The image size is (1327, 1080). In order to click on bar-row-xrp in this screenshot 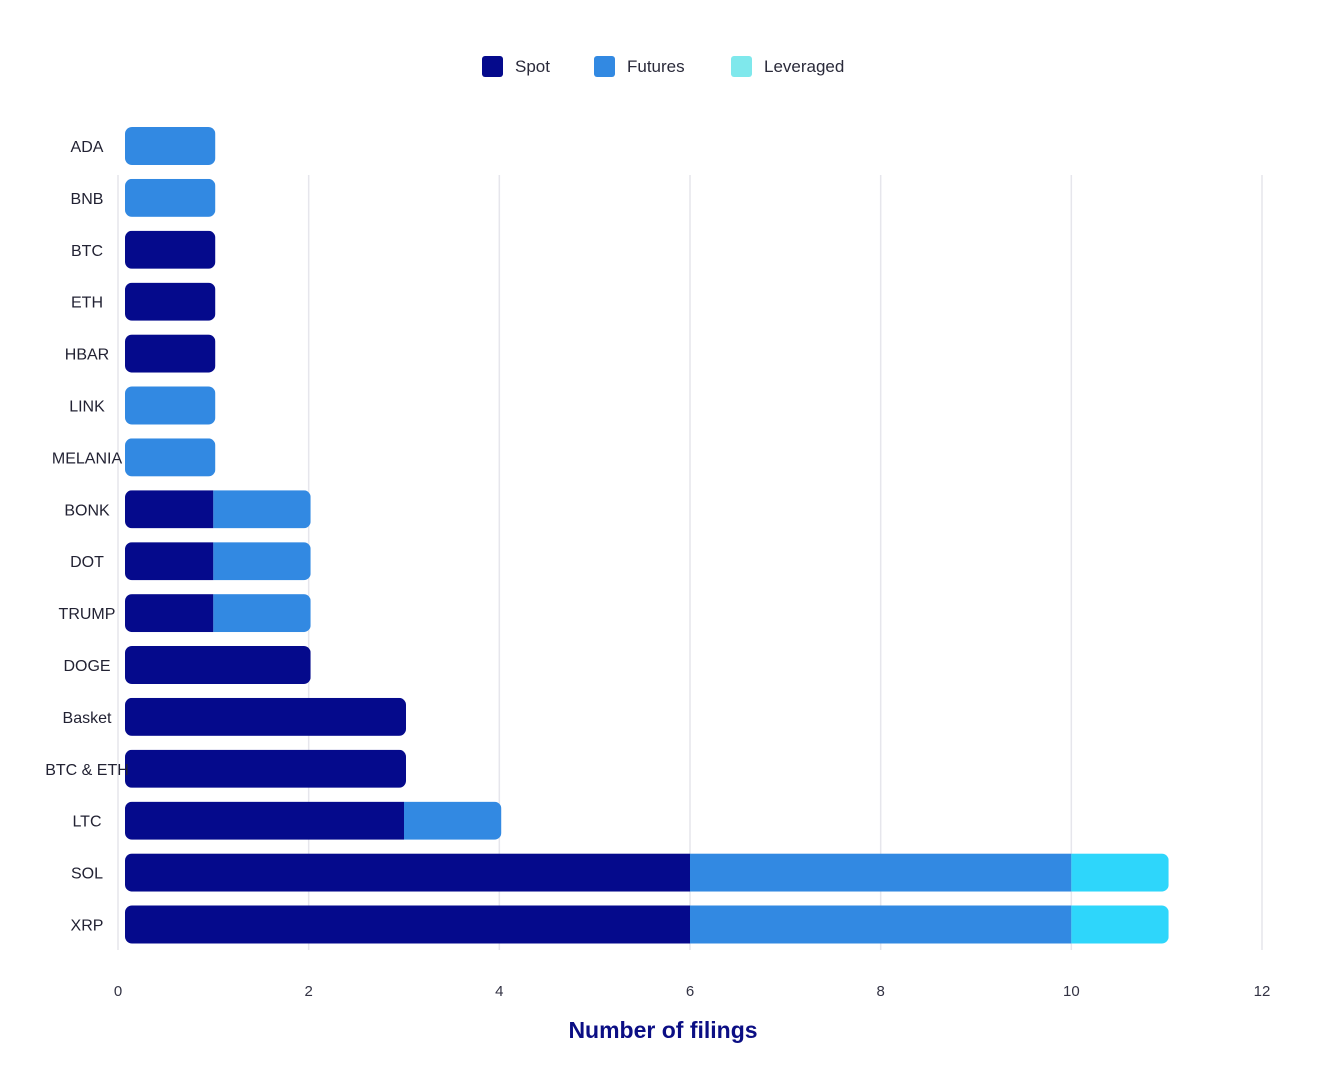, I will do `click(647, 924)`.